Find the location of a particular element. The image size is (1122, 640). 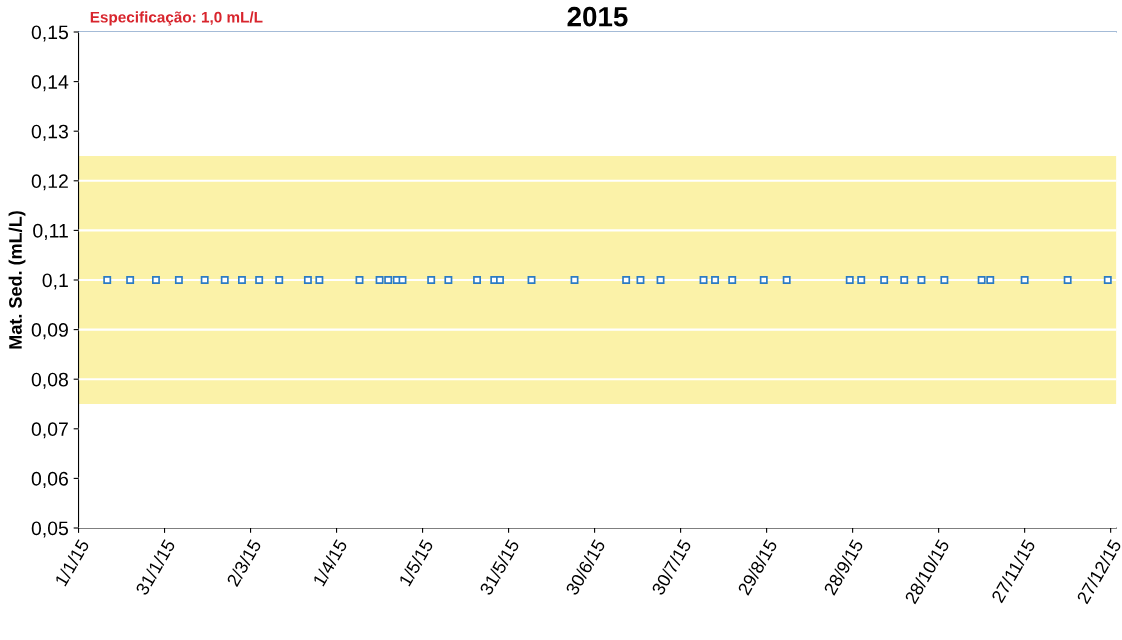

y-tick-label: 0,12 is located at coordinates (49, 182).